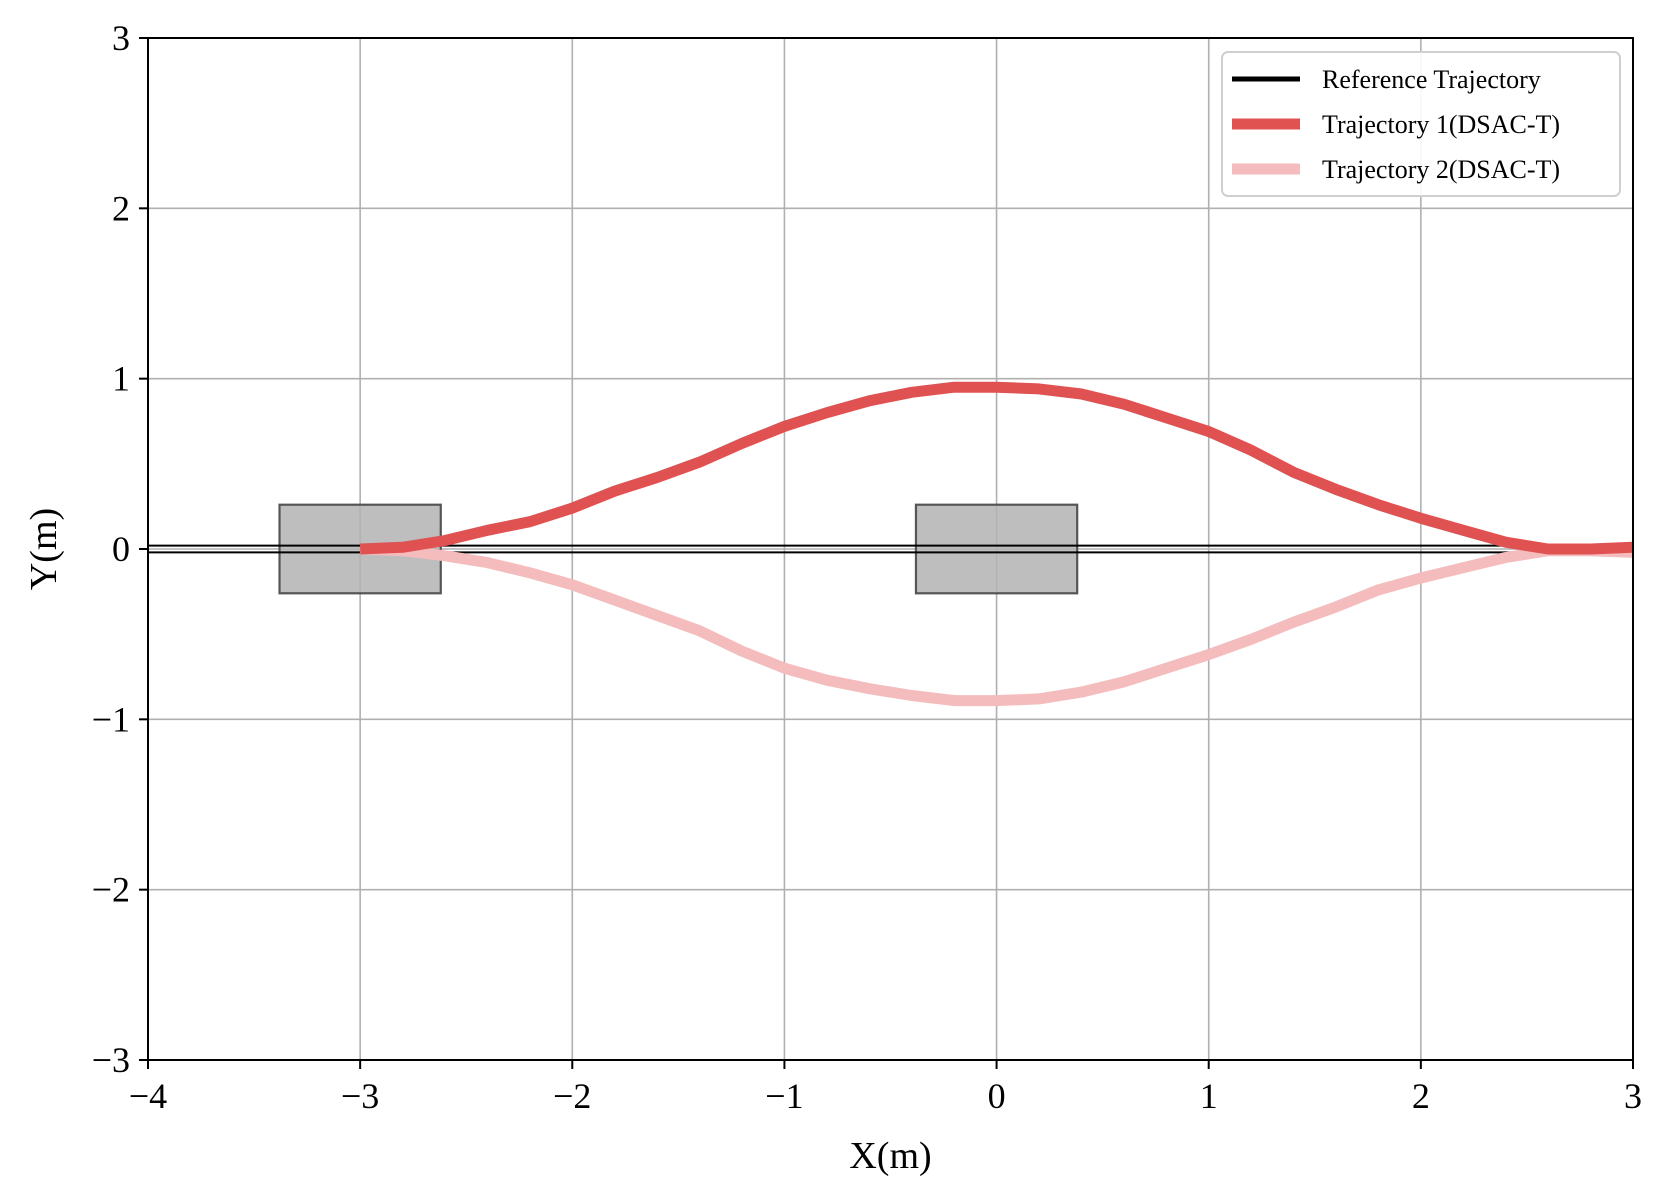  Describe the element at coordinates (1421, 1096) in the screenshot. I see `x-tick-label: 2` at that location.